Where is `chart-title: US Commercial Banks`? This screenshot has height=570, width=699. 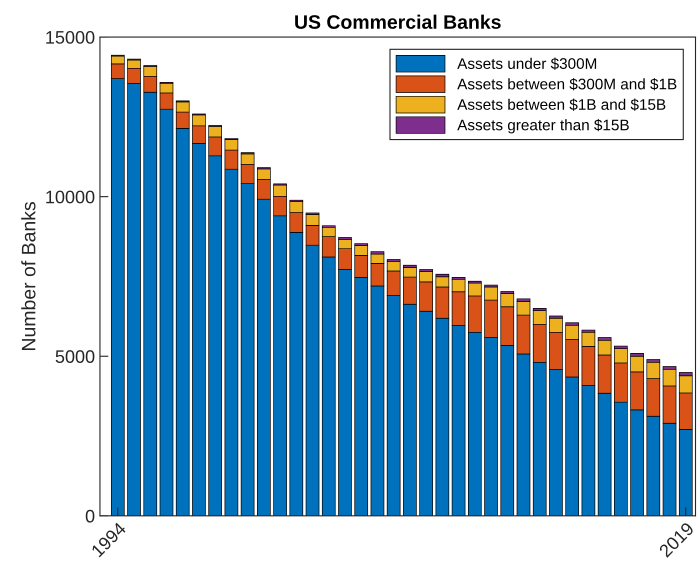
chart-title: US Commercial Banks is located at coordinates (398, 21).